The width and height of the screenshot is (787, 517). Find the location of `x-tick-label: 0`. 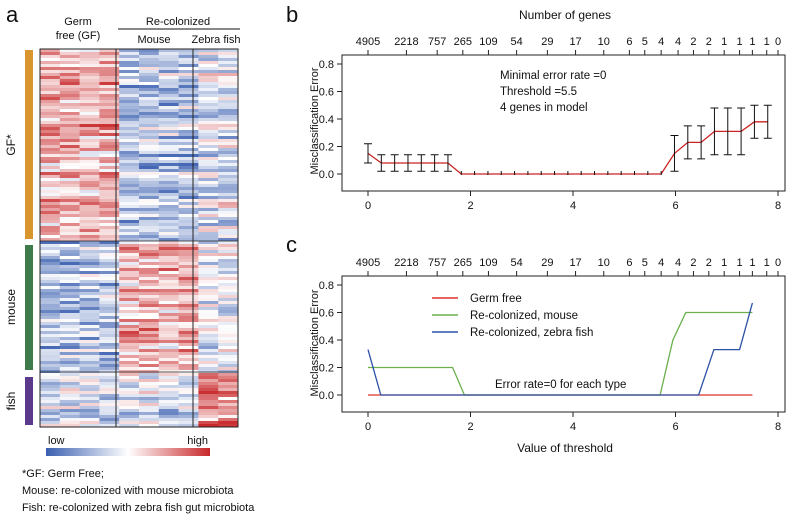

x-tick-label: 0 is located at coordinates (368, 427).